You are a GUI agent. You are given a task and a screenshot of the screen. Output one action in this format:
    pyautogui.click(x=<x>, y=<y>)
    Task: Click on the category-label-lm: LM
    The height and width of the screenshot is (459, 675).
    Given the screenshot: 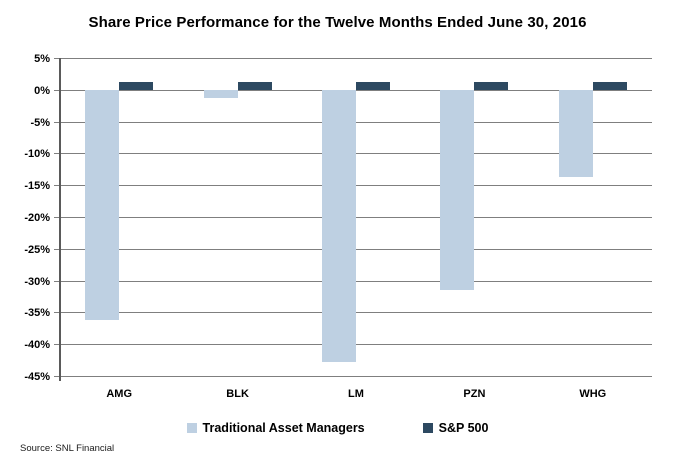 What is the action you would take?
    pyautogui.click(x=356, y=394)
    